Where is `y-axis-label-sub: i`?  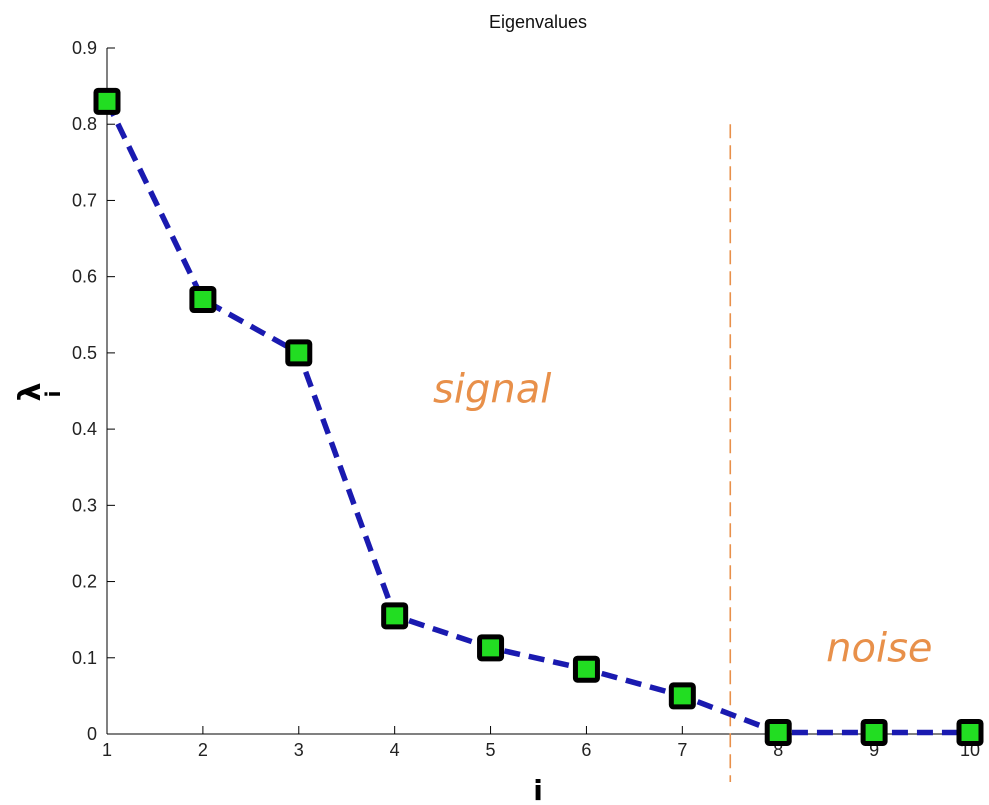
y-axis-label-sub: i is located at coordinates (53, 394).